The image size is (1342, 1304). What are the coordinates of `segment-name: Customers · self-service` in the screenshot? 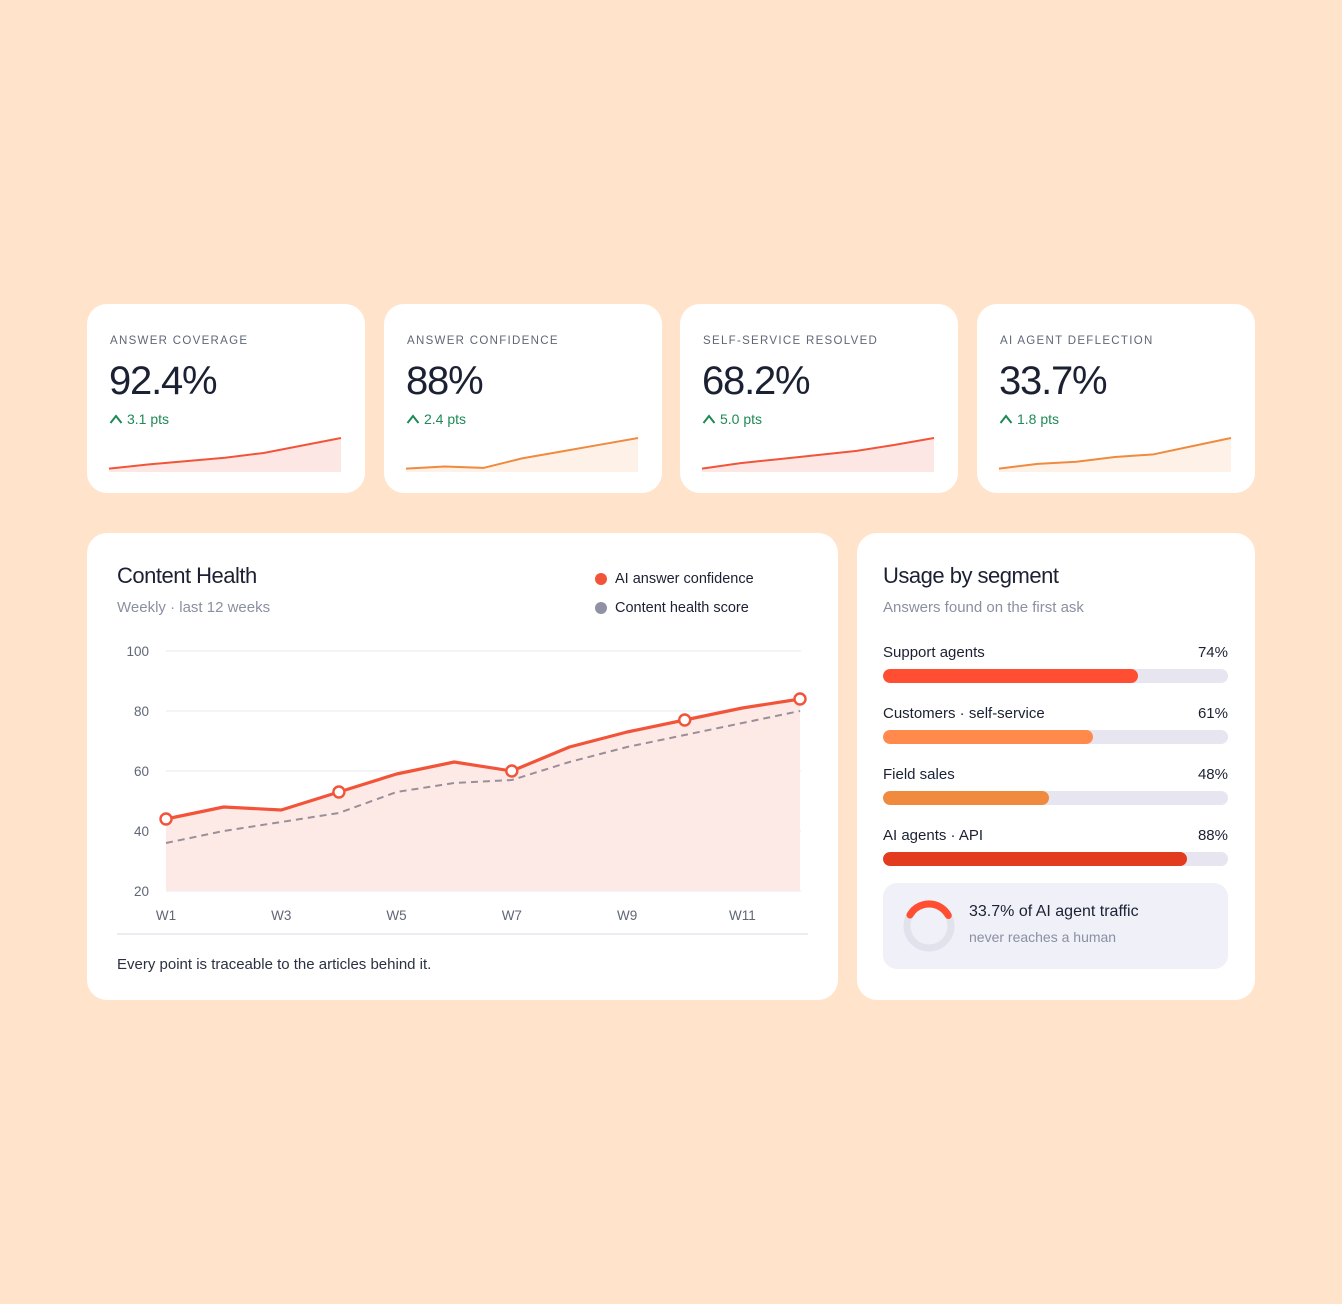 It's located at (964, 713).